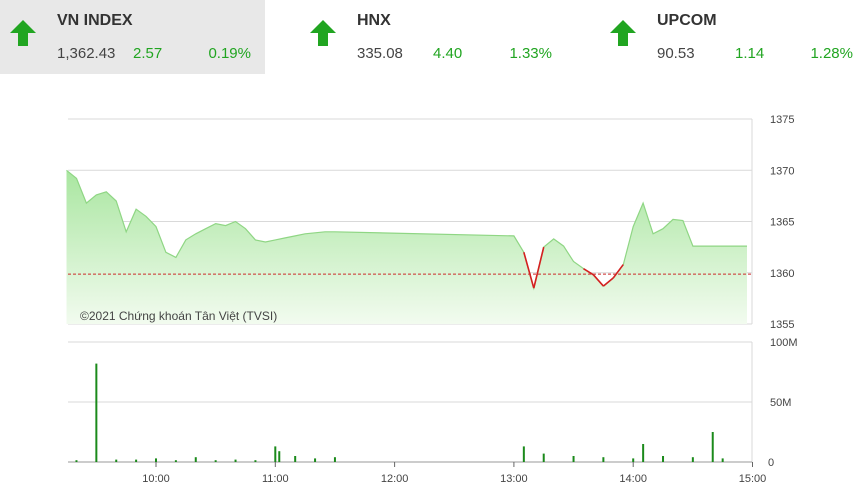  What do you see at coordinates (784, 343) in the screenshot?
I see `volume-y-tick-label: 100M` at bounding box center [784, 343].